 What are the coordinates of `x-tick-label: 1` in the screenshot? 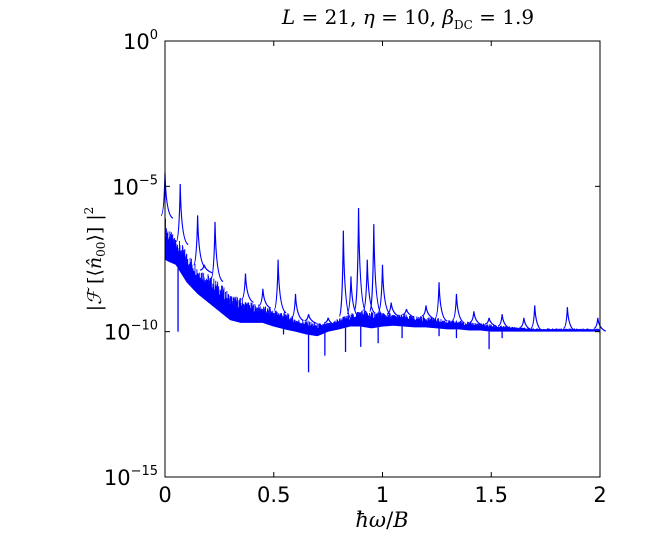 It's located at (382, 495).